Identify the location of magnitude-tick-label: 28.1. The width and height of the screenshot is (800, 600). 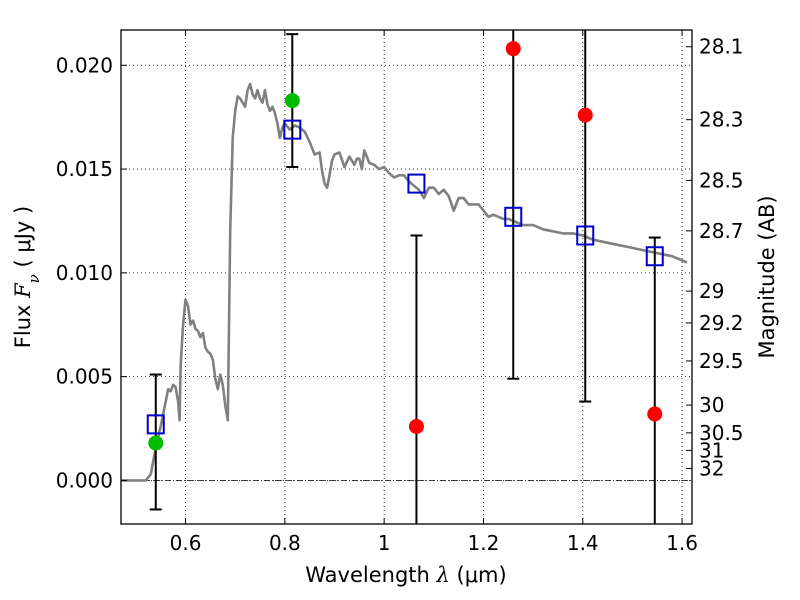
(721, 47).